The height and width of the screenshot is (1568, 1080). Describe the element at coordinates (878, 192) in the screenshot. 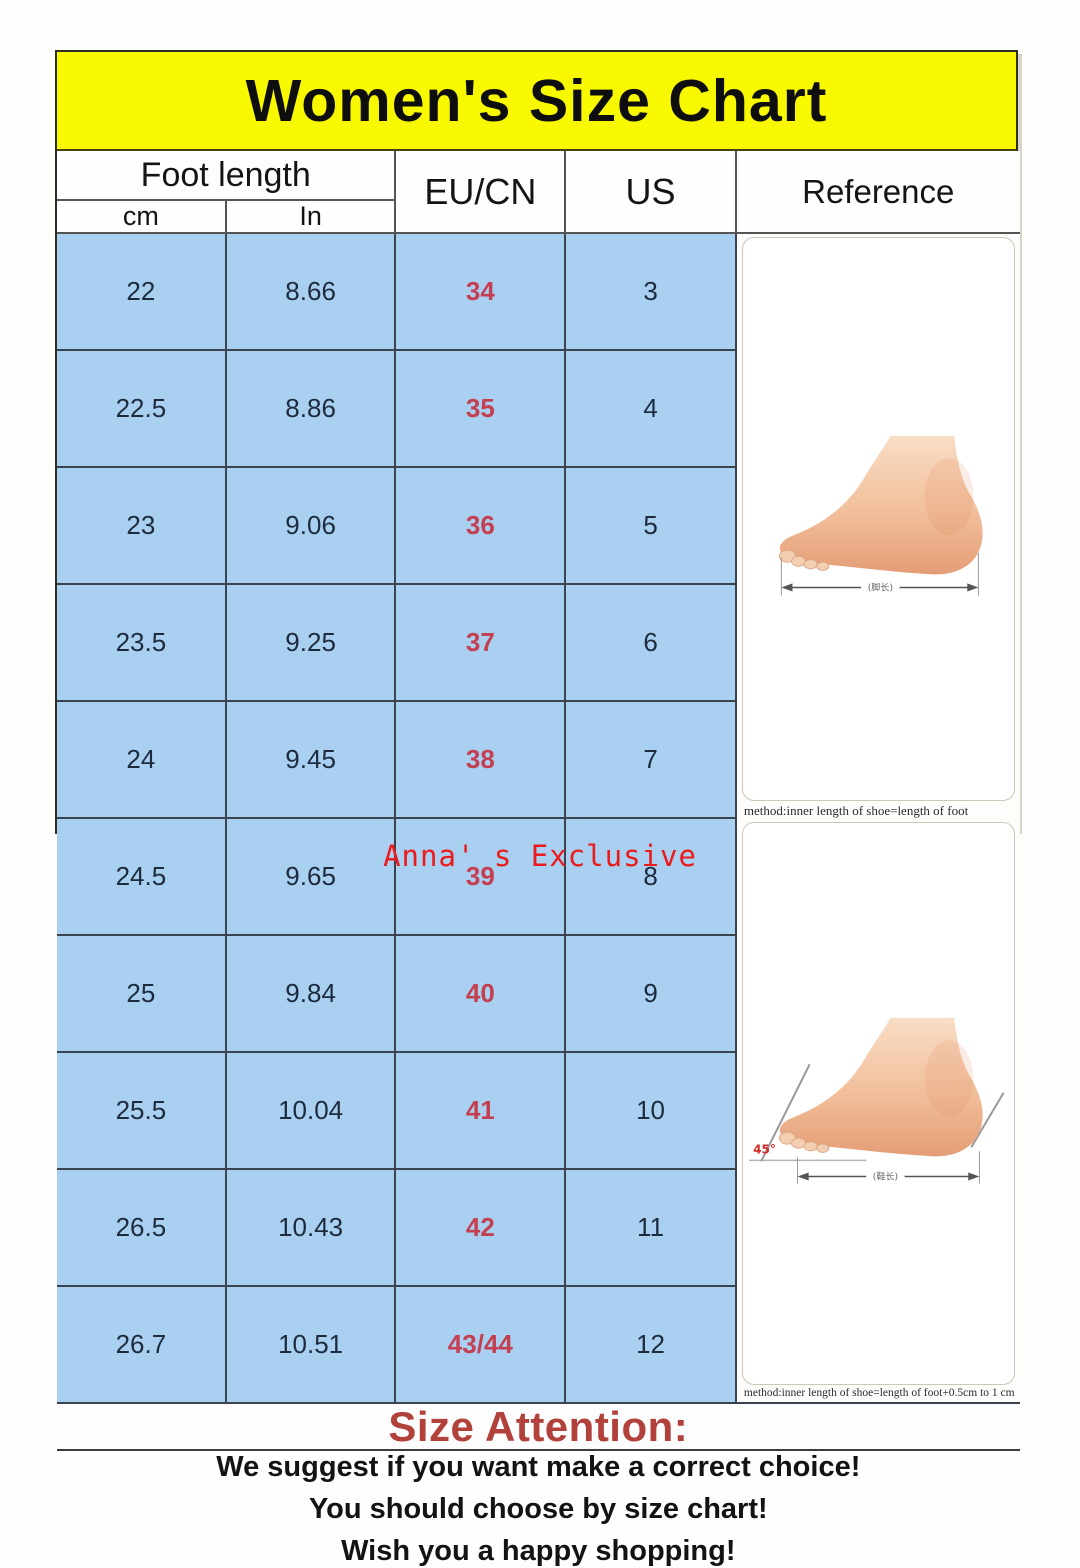

I see `header-reference: Reference` at that location.